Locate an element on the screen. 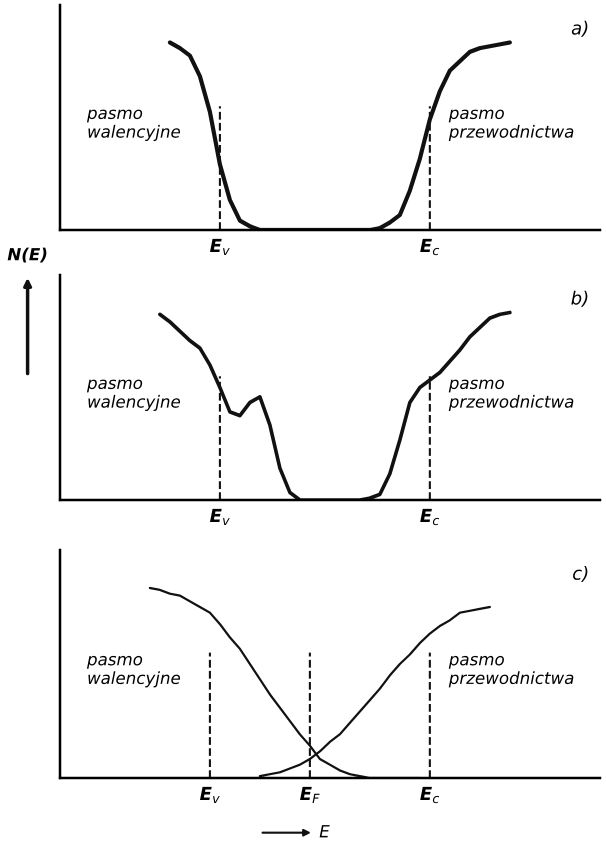  text: b) is located at coordinates (579, 298).